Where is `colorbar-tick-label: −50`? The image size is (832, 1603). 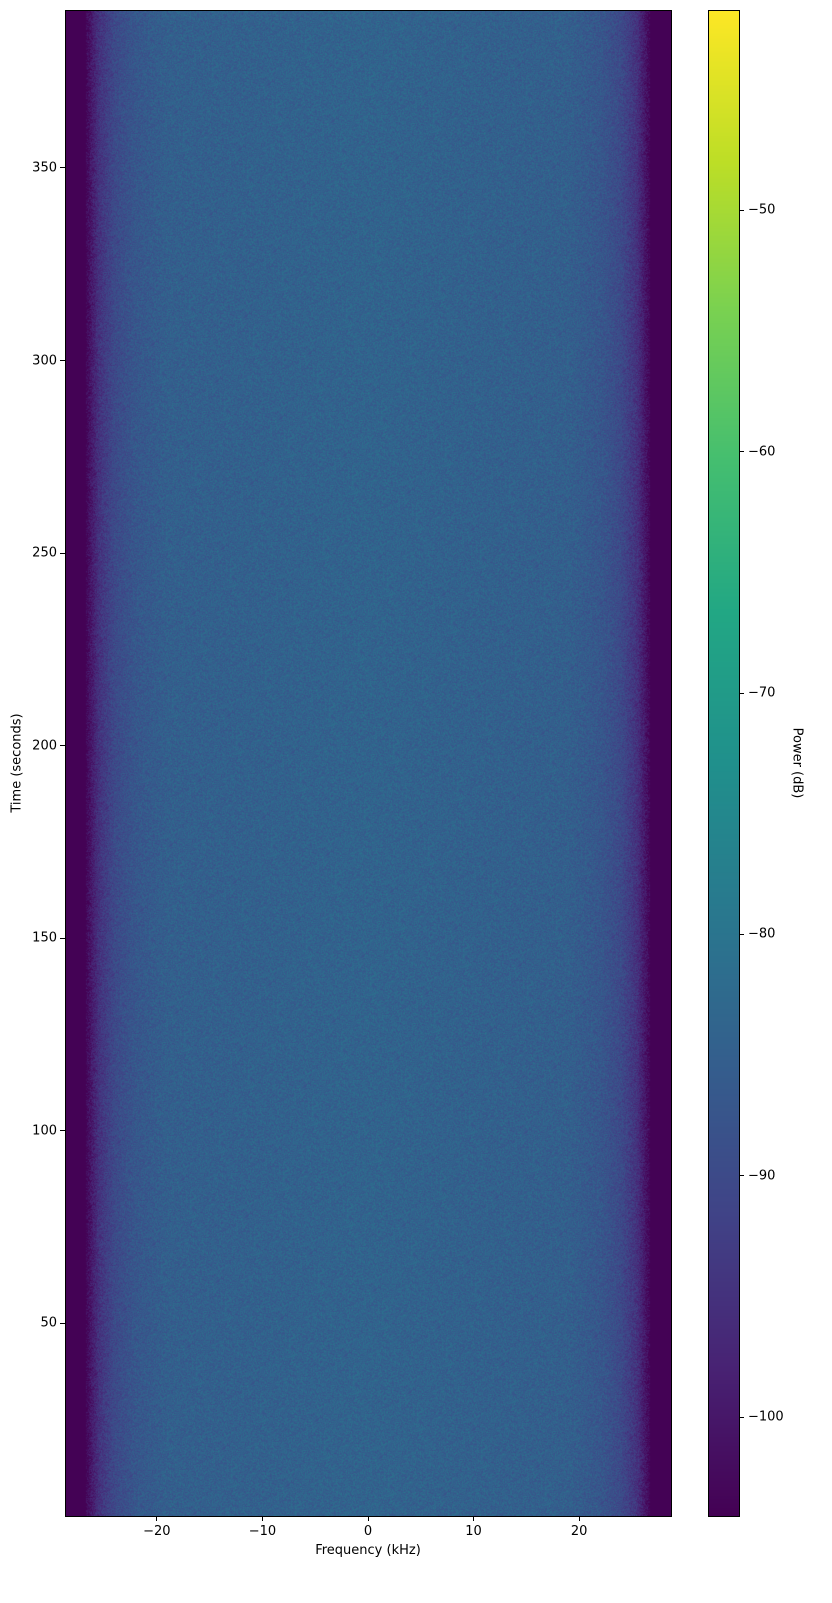
colorbar-tick-label: −50 is located at coordinates (762, 210).